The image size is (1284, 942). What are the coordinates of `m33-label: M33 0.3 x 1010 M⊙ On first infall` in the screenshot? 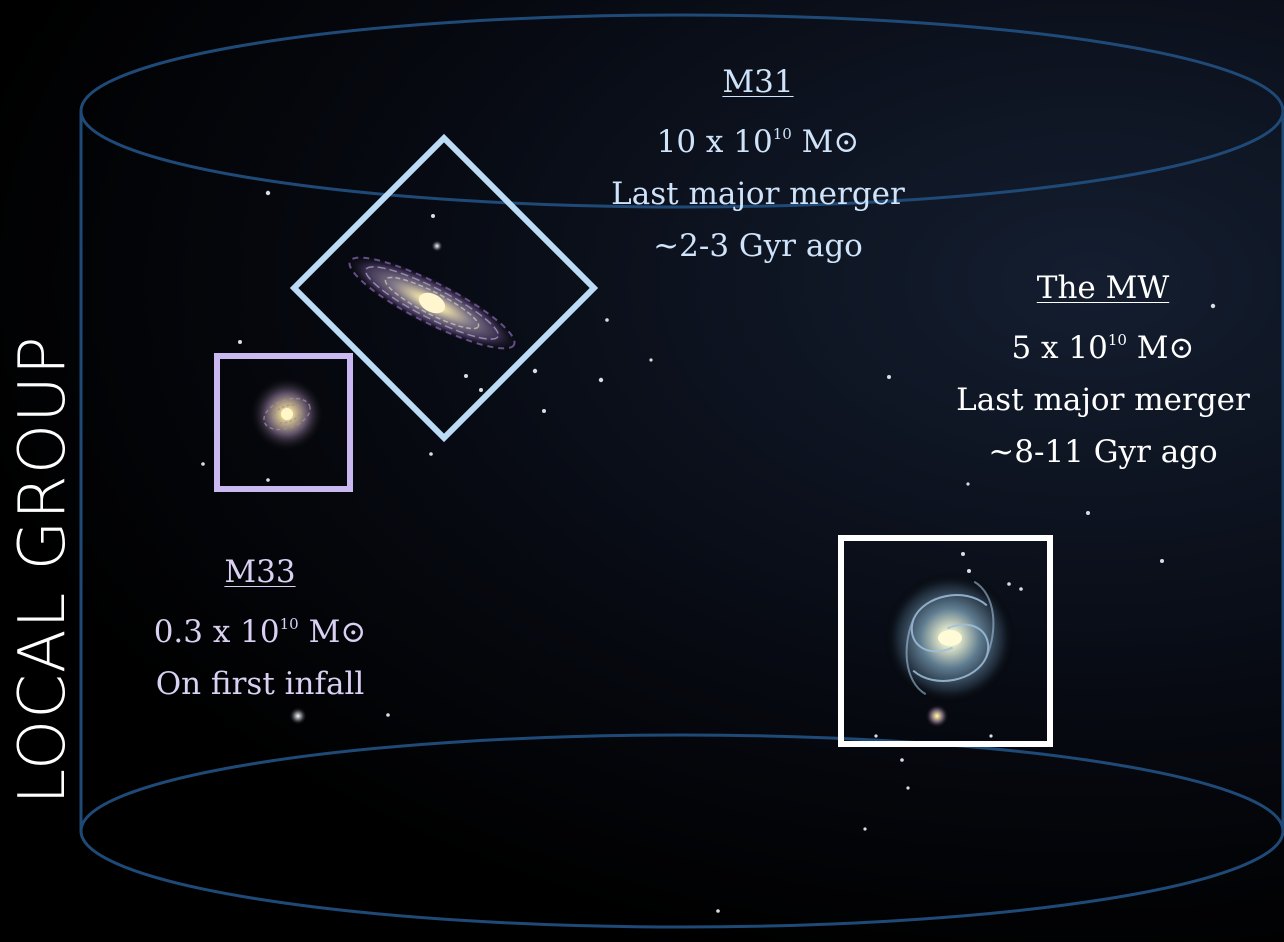 It's located at (260, 628).